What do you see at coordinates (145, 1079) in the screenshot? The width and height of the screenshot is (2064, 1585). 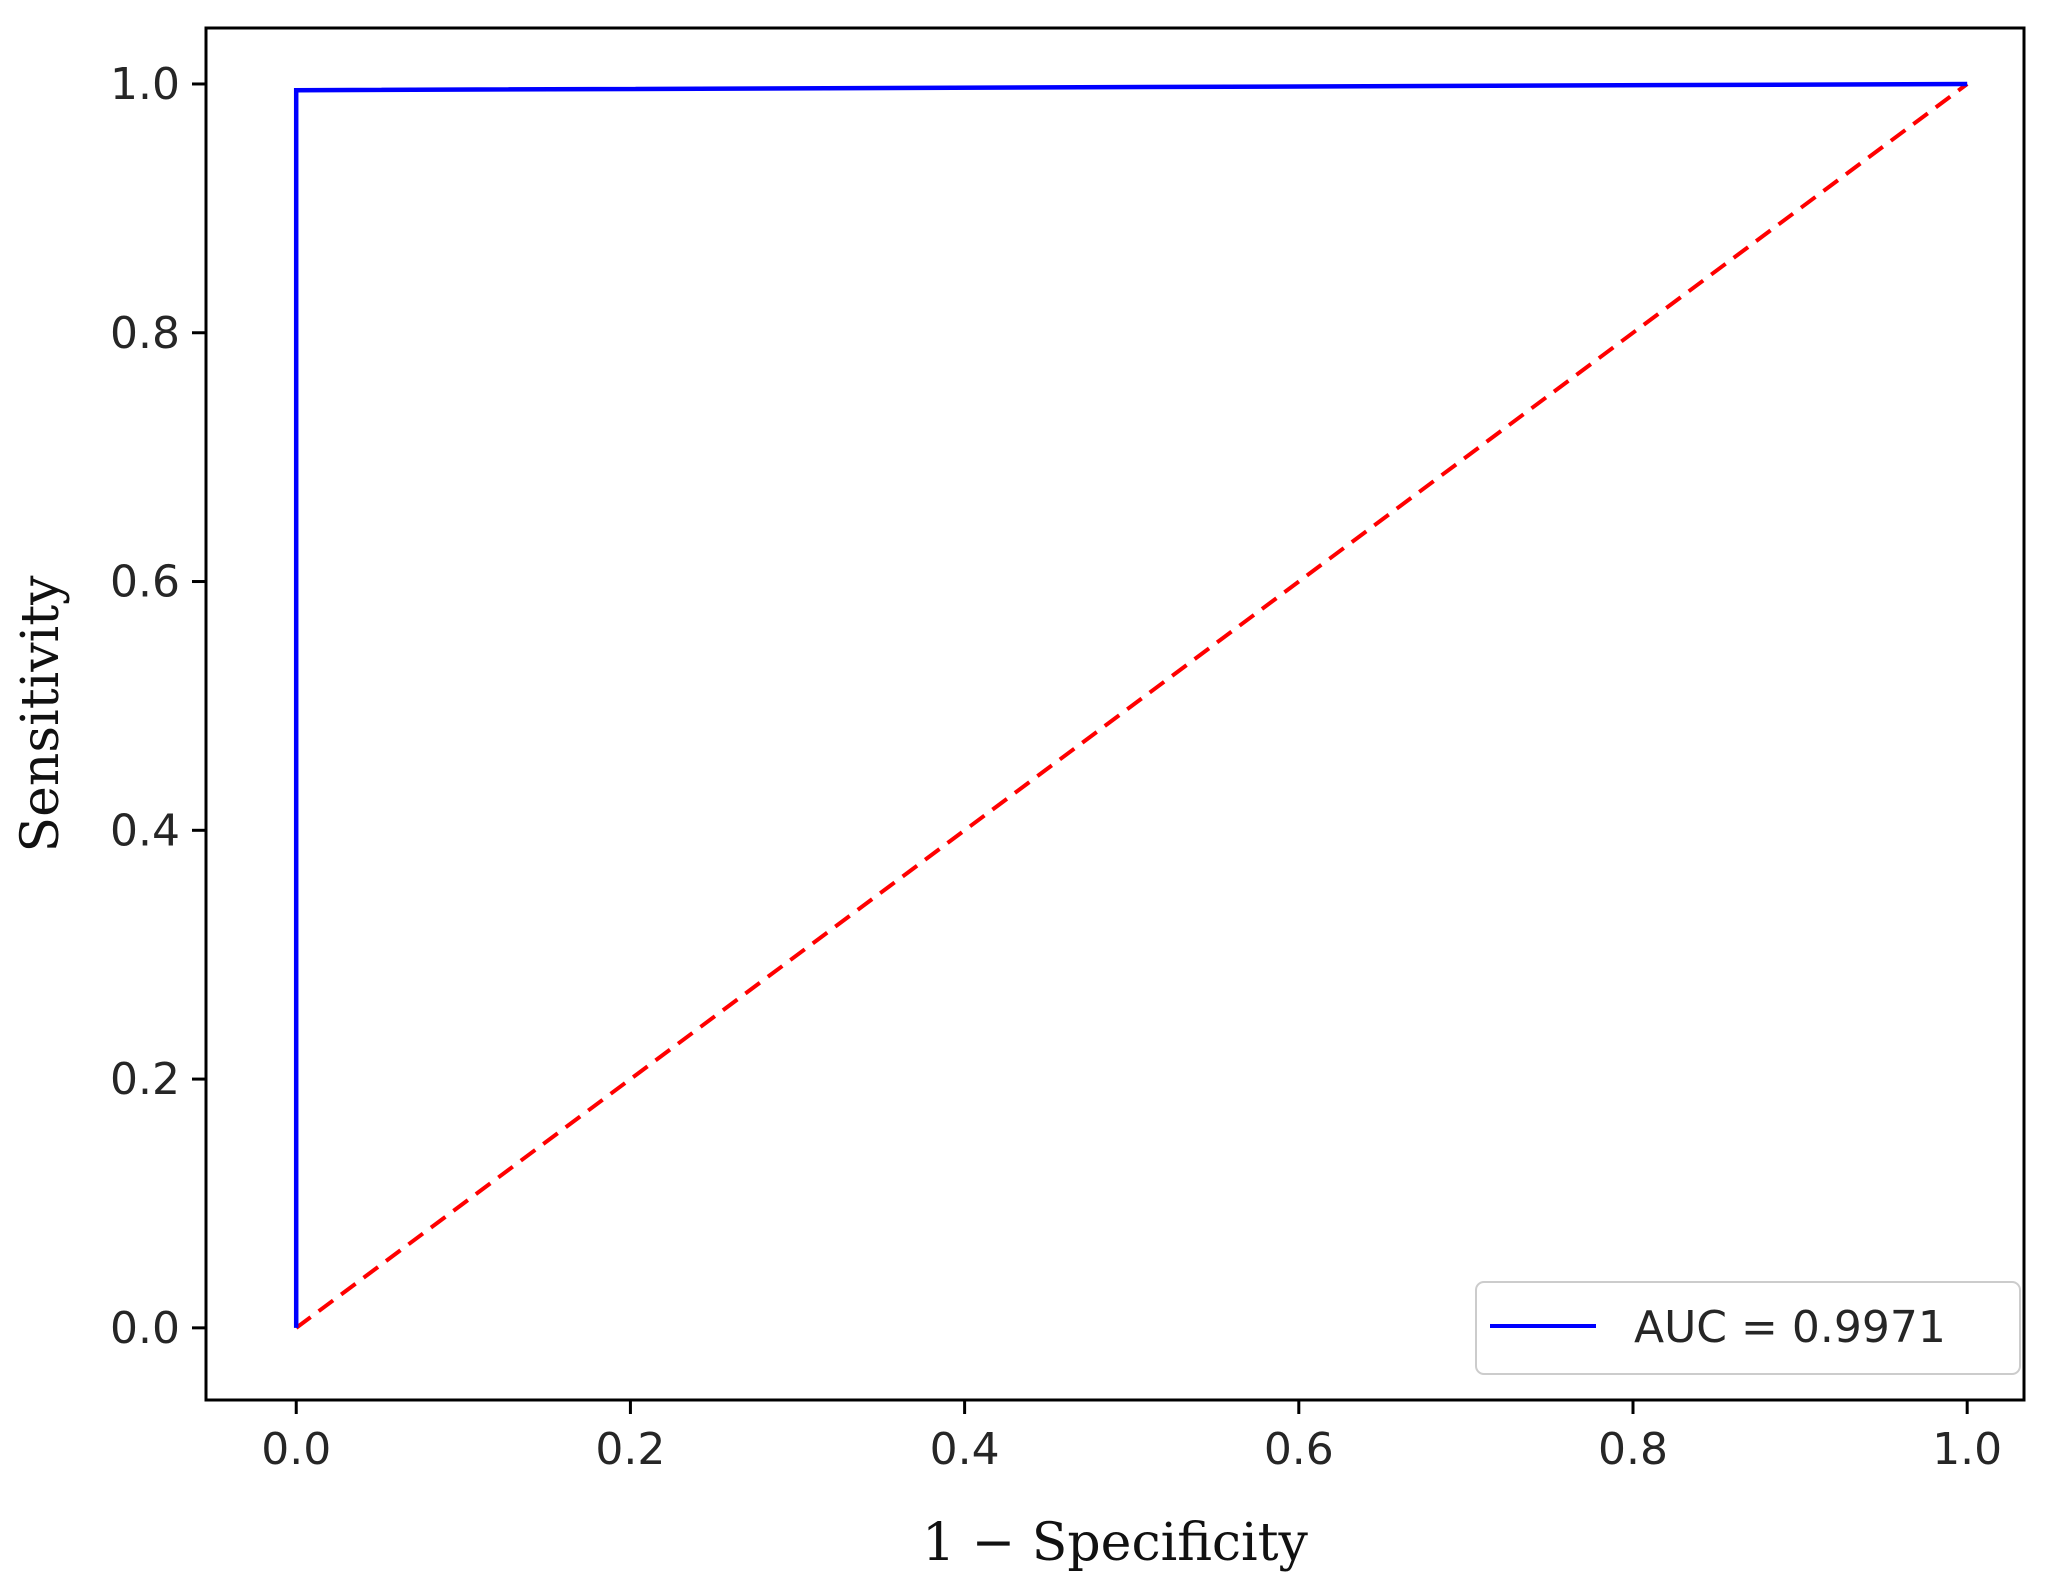 I see `y-tick-label: 0.2` at bounding box center [145, 1079].